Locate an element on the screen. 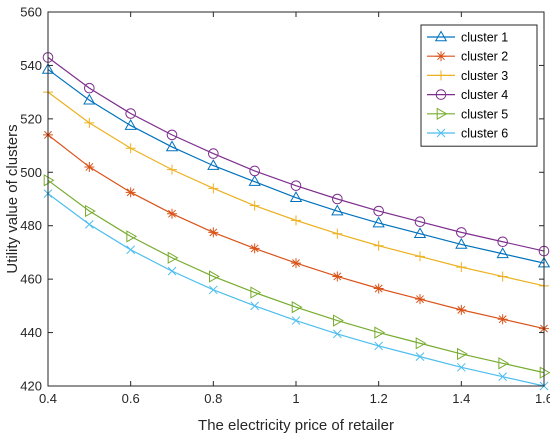 This screenshot has height=437, width=550. x-tick-label: 1 is located at coordinates (295, 398).